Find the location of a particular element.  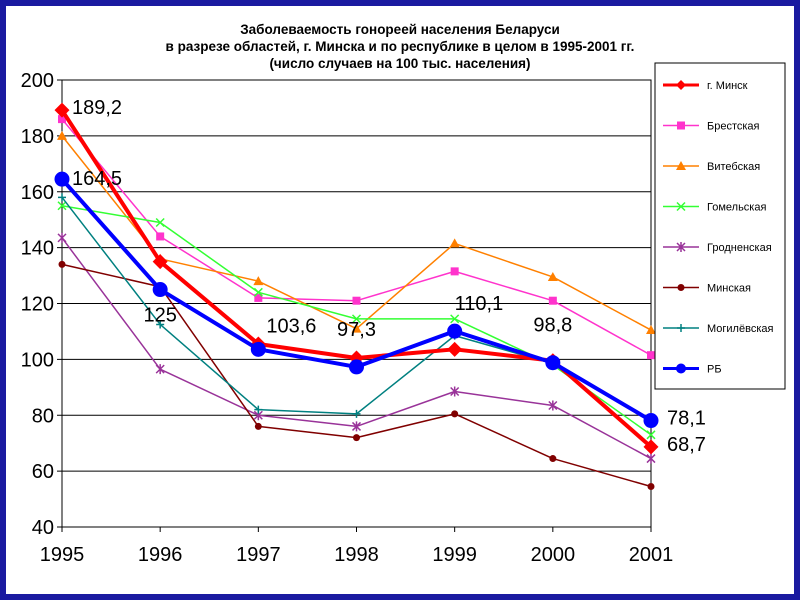

x-tick-label: 1998 is located at coordinates (356, 555).